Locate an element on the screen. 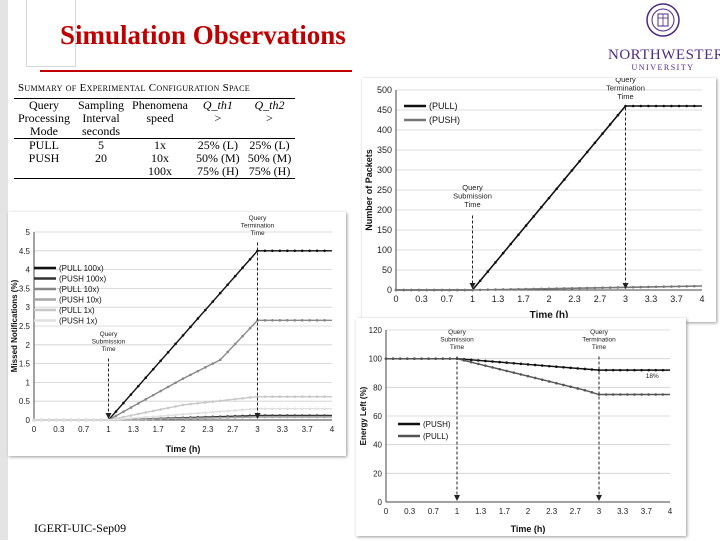 The image size is (720, 541). y-tick-label: 2.5 is located at coordinates (25, 326).